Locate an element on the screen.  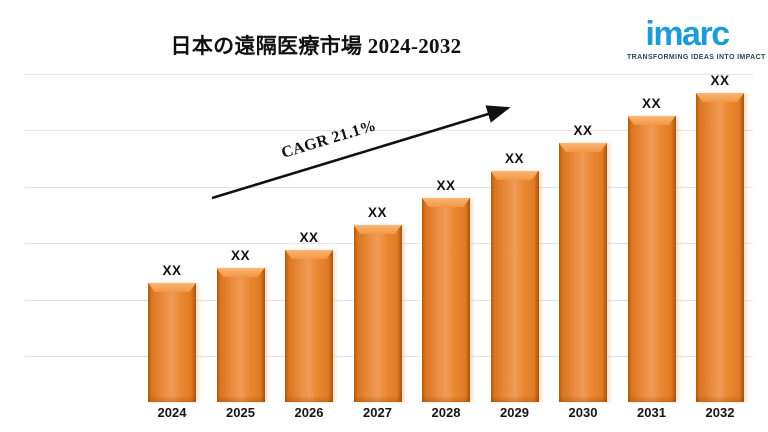
trend-arrow-line is located at coordinates (361, 152).